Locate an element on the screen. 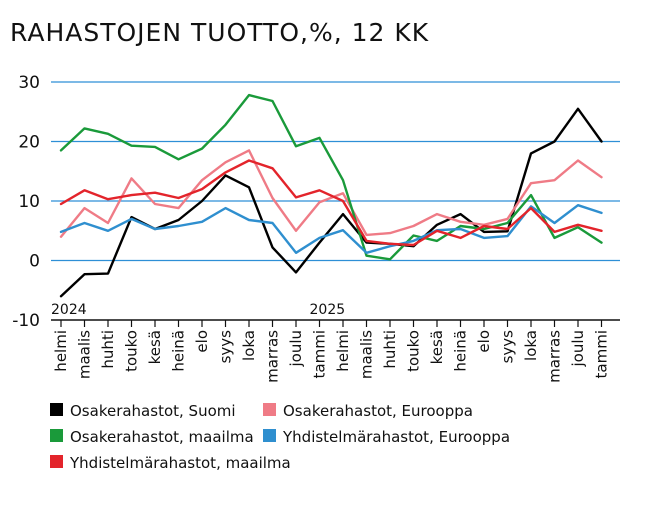 This screenshot has width=650, height=511. year-label: 2025 is located at coordinates (328, 310).